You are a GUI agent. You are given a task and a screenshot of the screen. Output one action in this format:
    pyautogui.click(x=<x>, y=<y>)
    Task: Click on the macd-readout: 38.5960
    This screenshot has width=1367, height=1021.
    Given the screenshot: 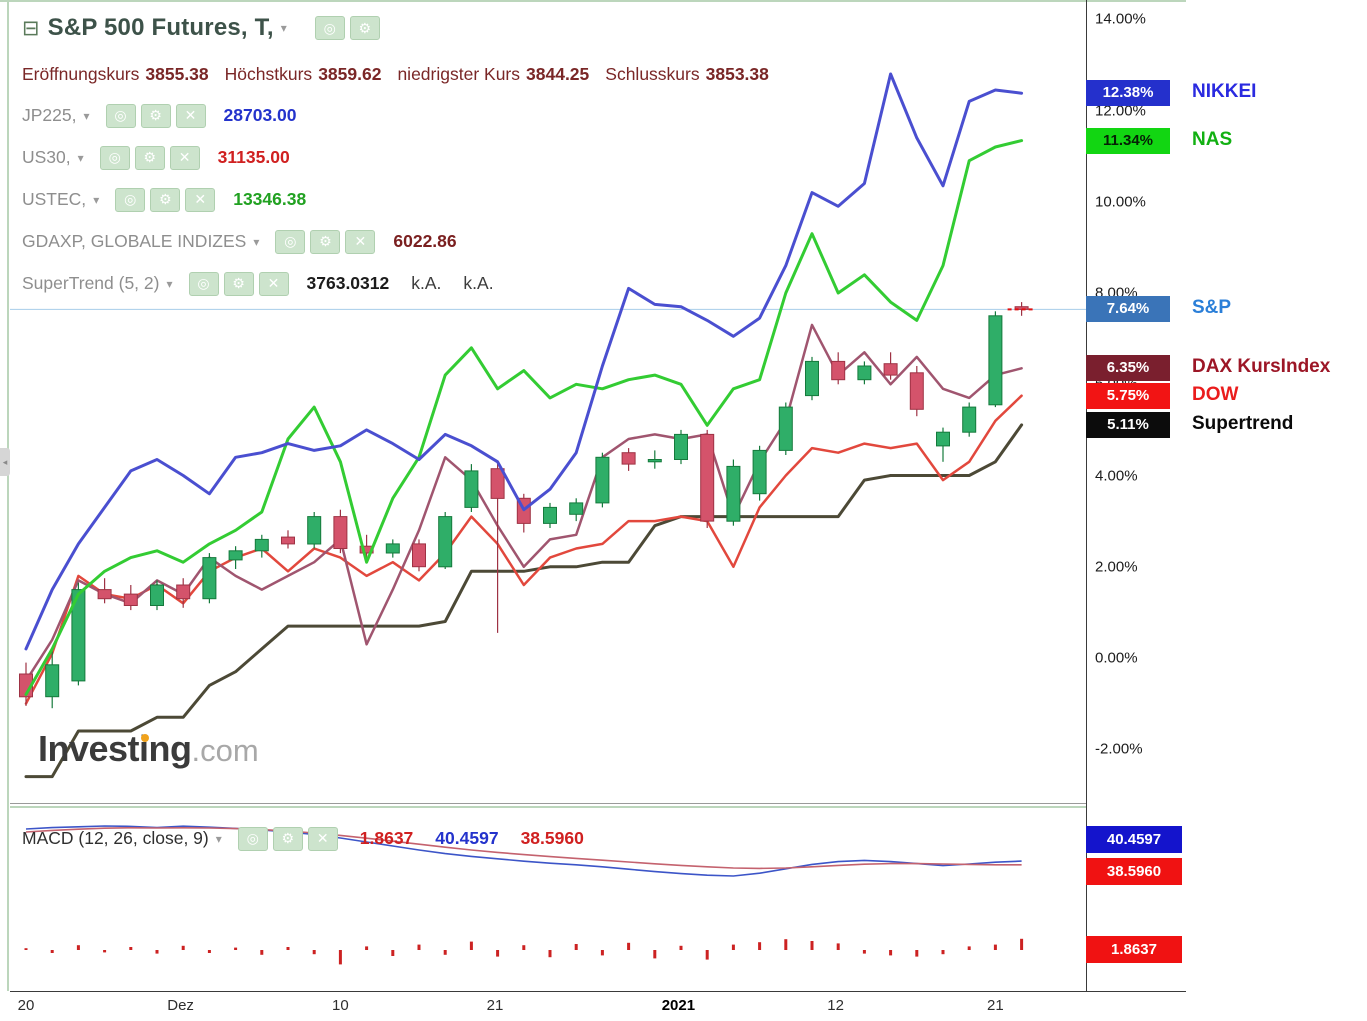 What is the action you would take?
    pyautogui.click(x=552, y=838)
    